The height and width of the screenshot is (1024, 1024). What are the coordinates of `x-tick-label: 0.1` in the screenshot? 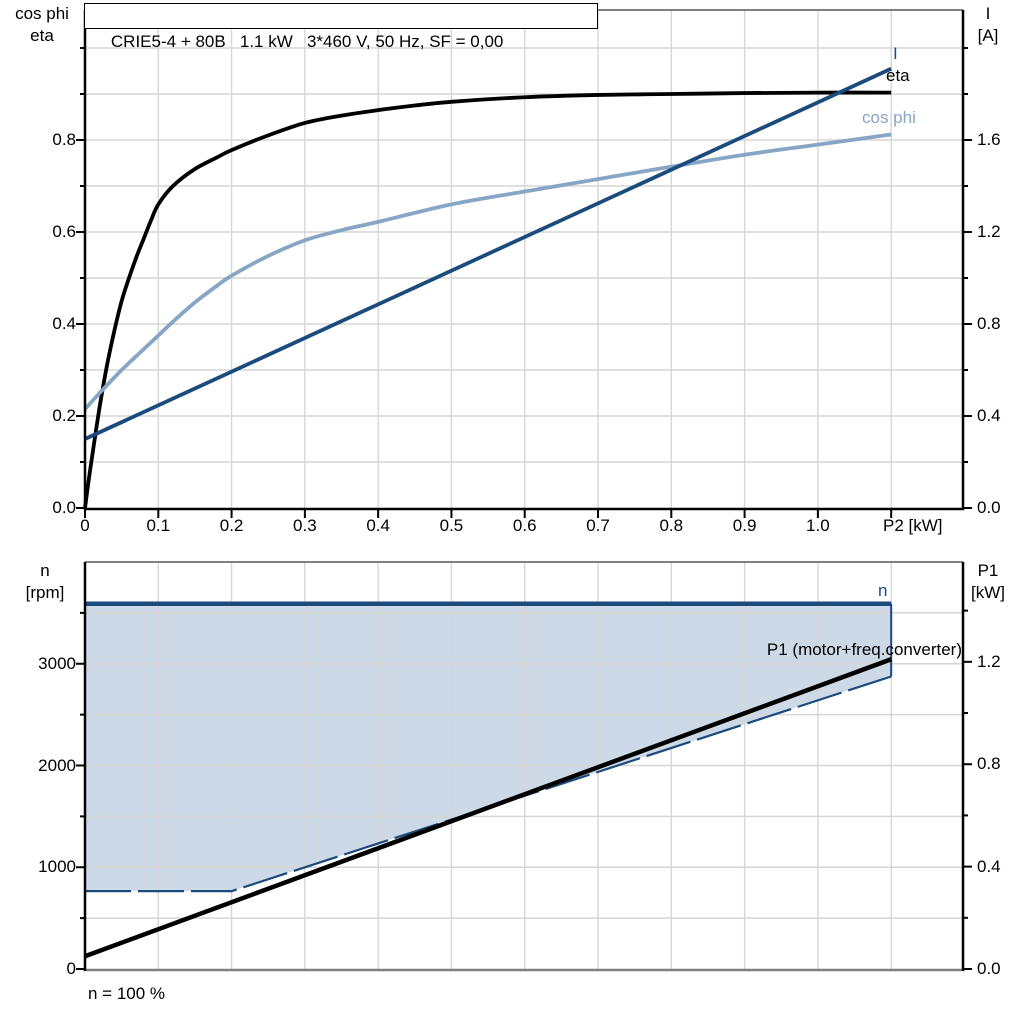 It's located at (158, 525).